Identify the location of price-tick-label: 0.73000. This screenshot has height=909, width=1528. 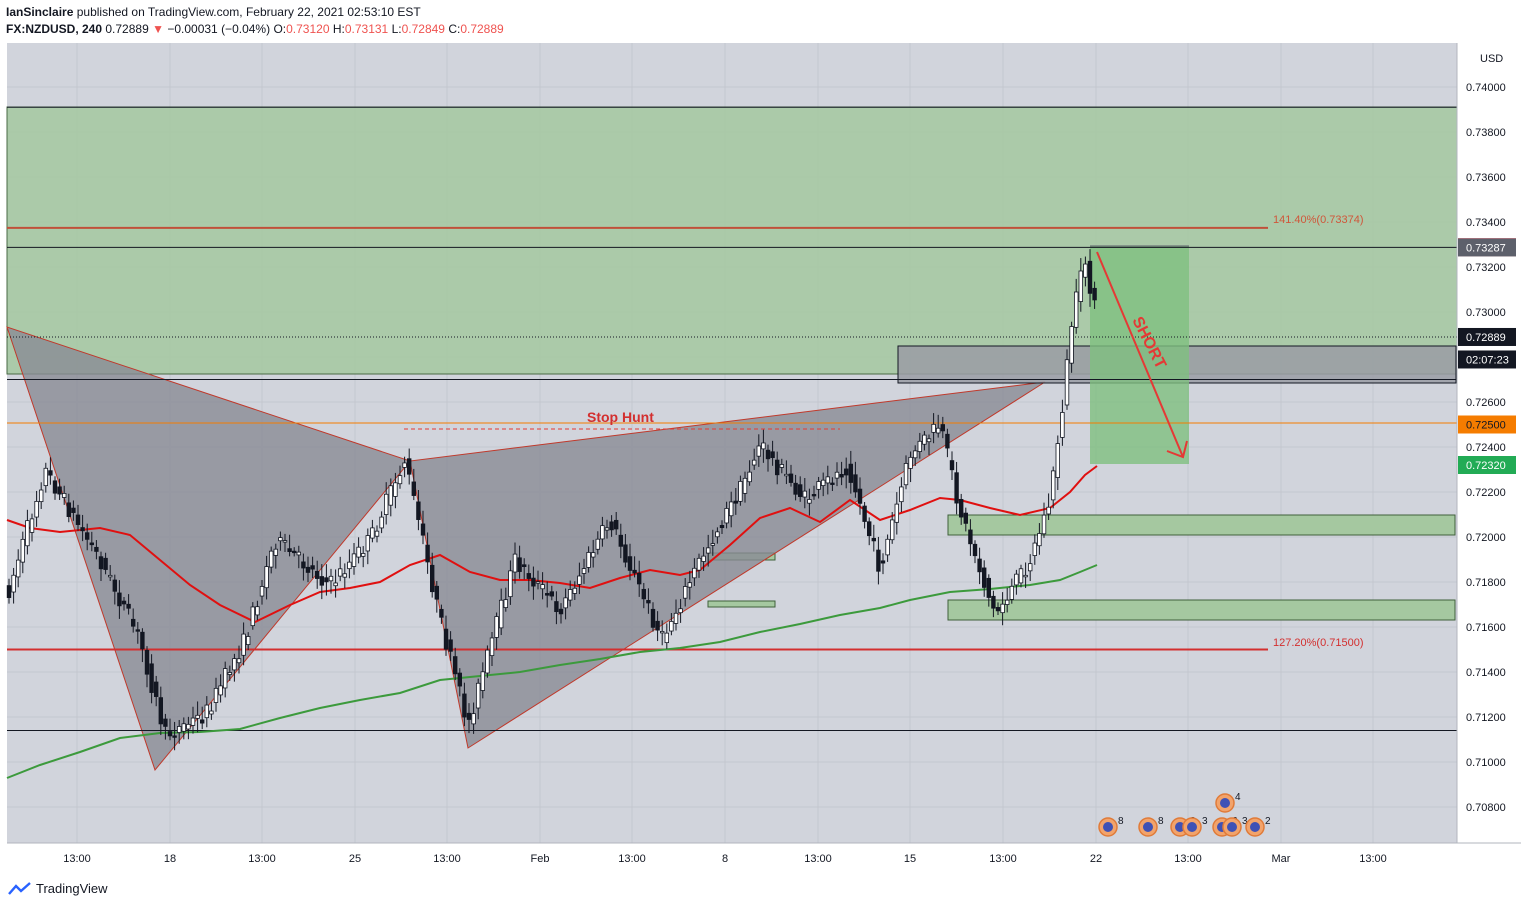
(1486, 313).